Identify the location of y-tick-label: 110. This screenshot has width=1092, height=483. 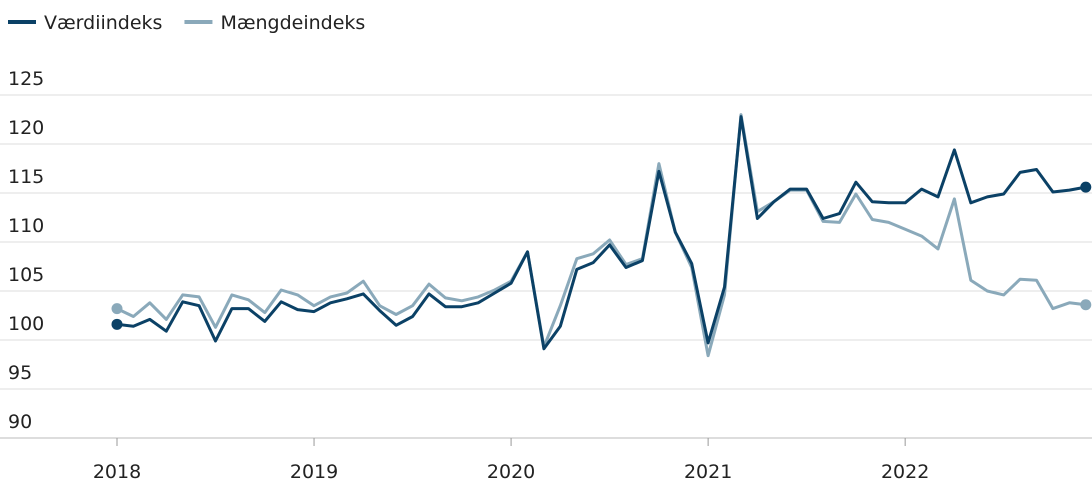
(26, 226).